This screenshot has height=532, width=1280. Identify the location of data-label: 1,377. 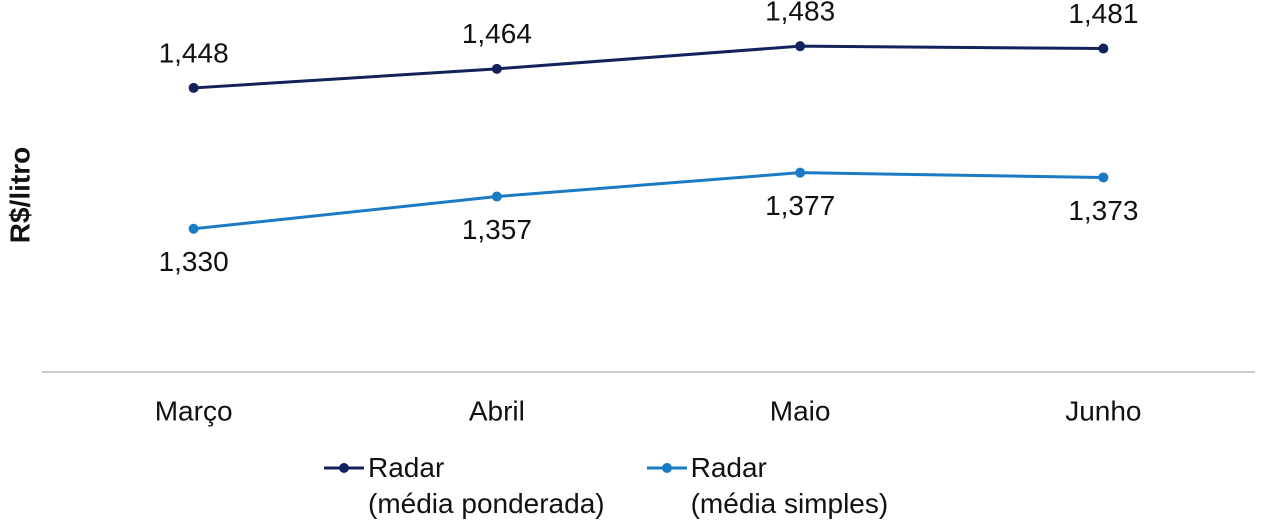
(800, 205).